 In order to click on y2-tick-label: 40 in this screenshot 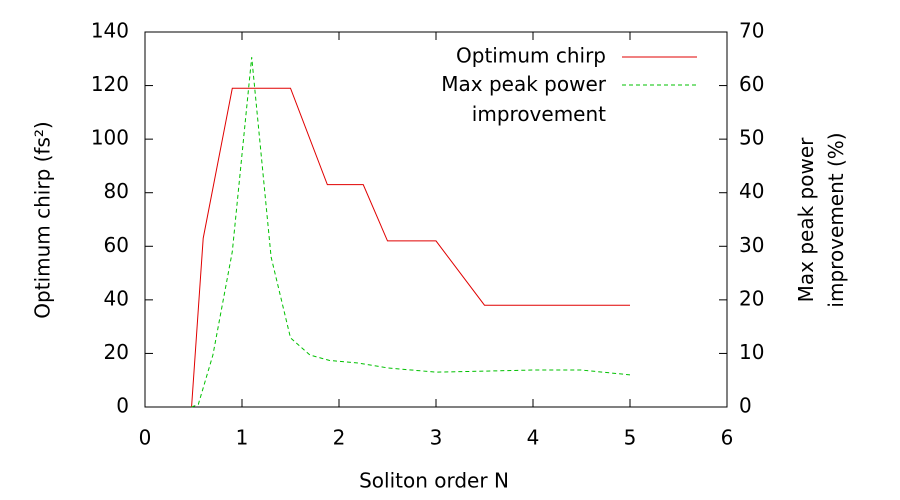, I will do `click(751, 191)`.